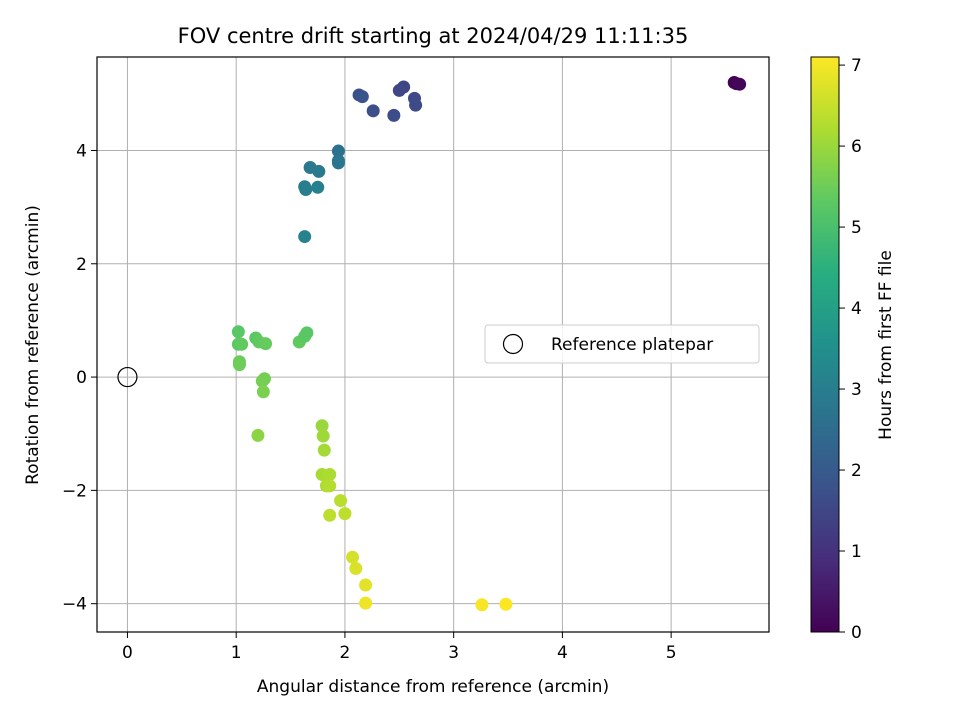  Describe the element at coordinates (513, 344) in the screenshot. I see `legend-marker` at that location.